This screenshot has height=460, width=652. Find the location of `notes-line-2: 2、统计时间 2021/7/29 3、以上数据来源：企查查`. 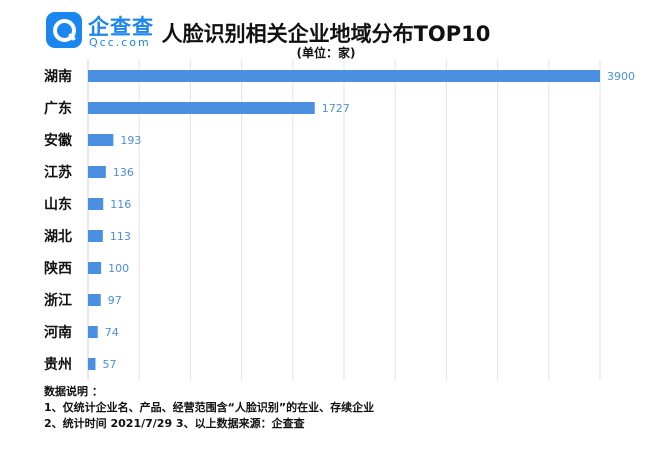

notes-line-2: 2、统计时间 2021/7/29 3、以上数据来源：企查查 is located at coordinates (174, 423).